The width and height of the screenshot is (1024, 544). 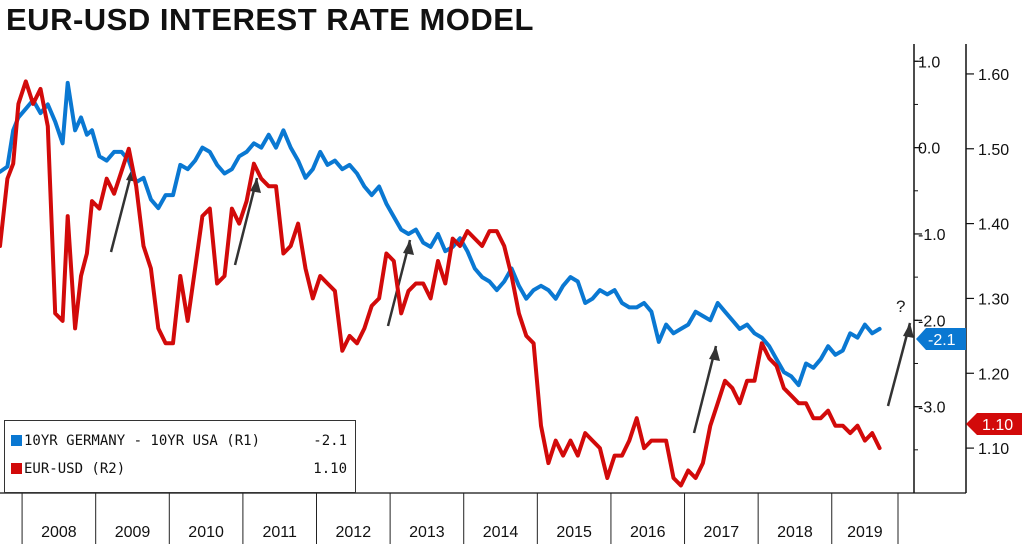 What do you see at coordinates (997, 425) in the screenshot?
I see `eurusd-tag-text: 1.10` at bounding box center [997, 425].